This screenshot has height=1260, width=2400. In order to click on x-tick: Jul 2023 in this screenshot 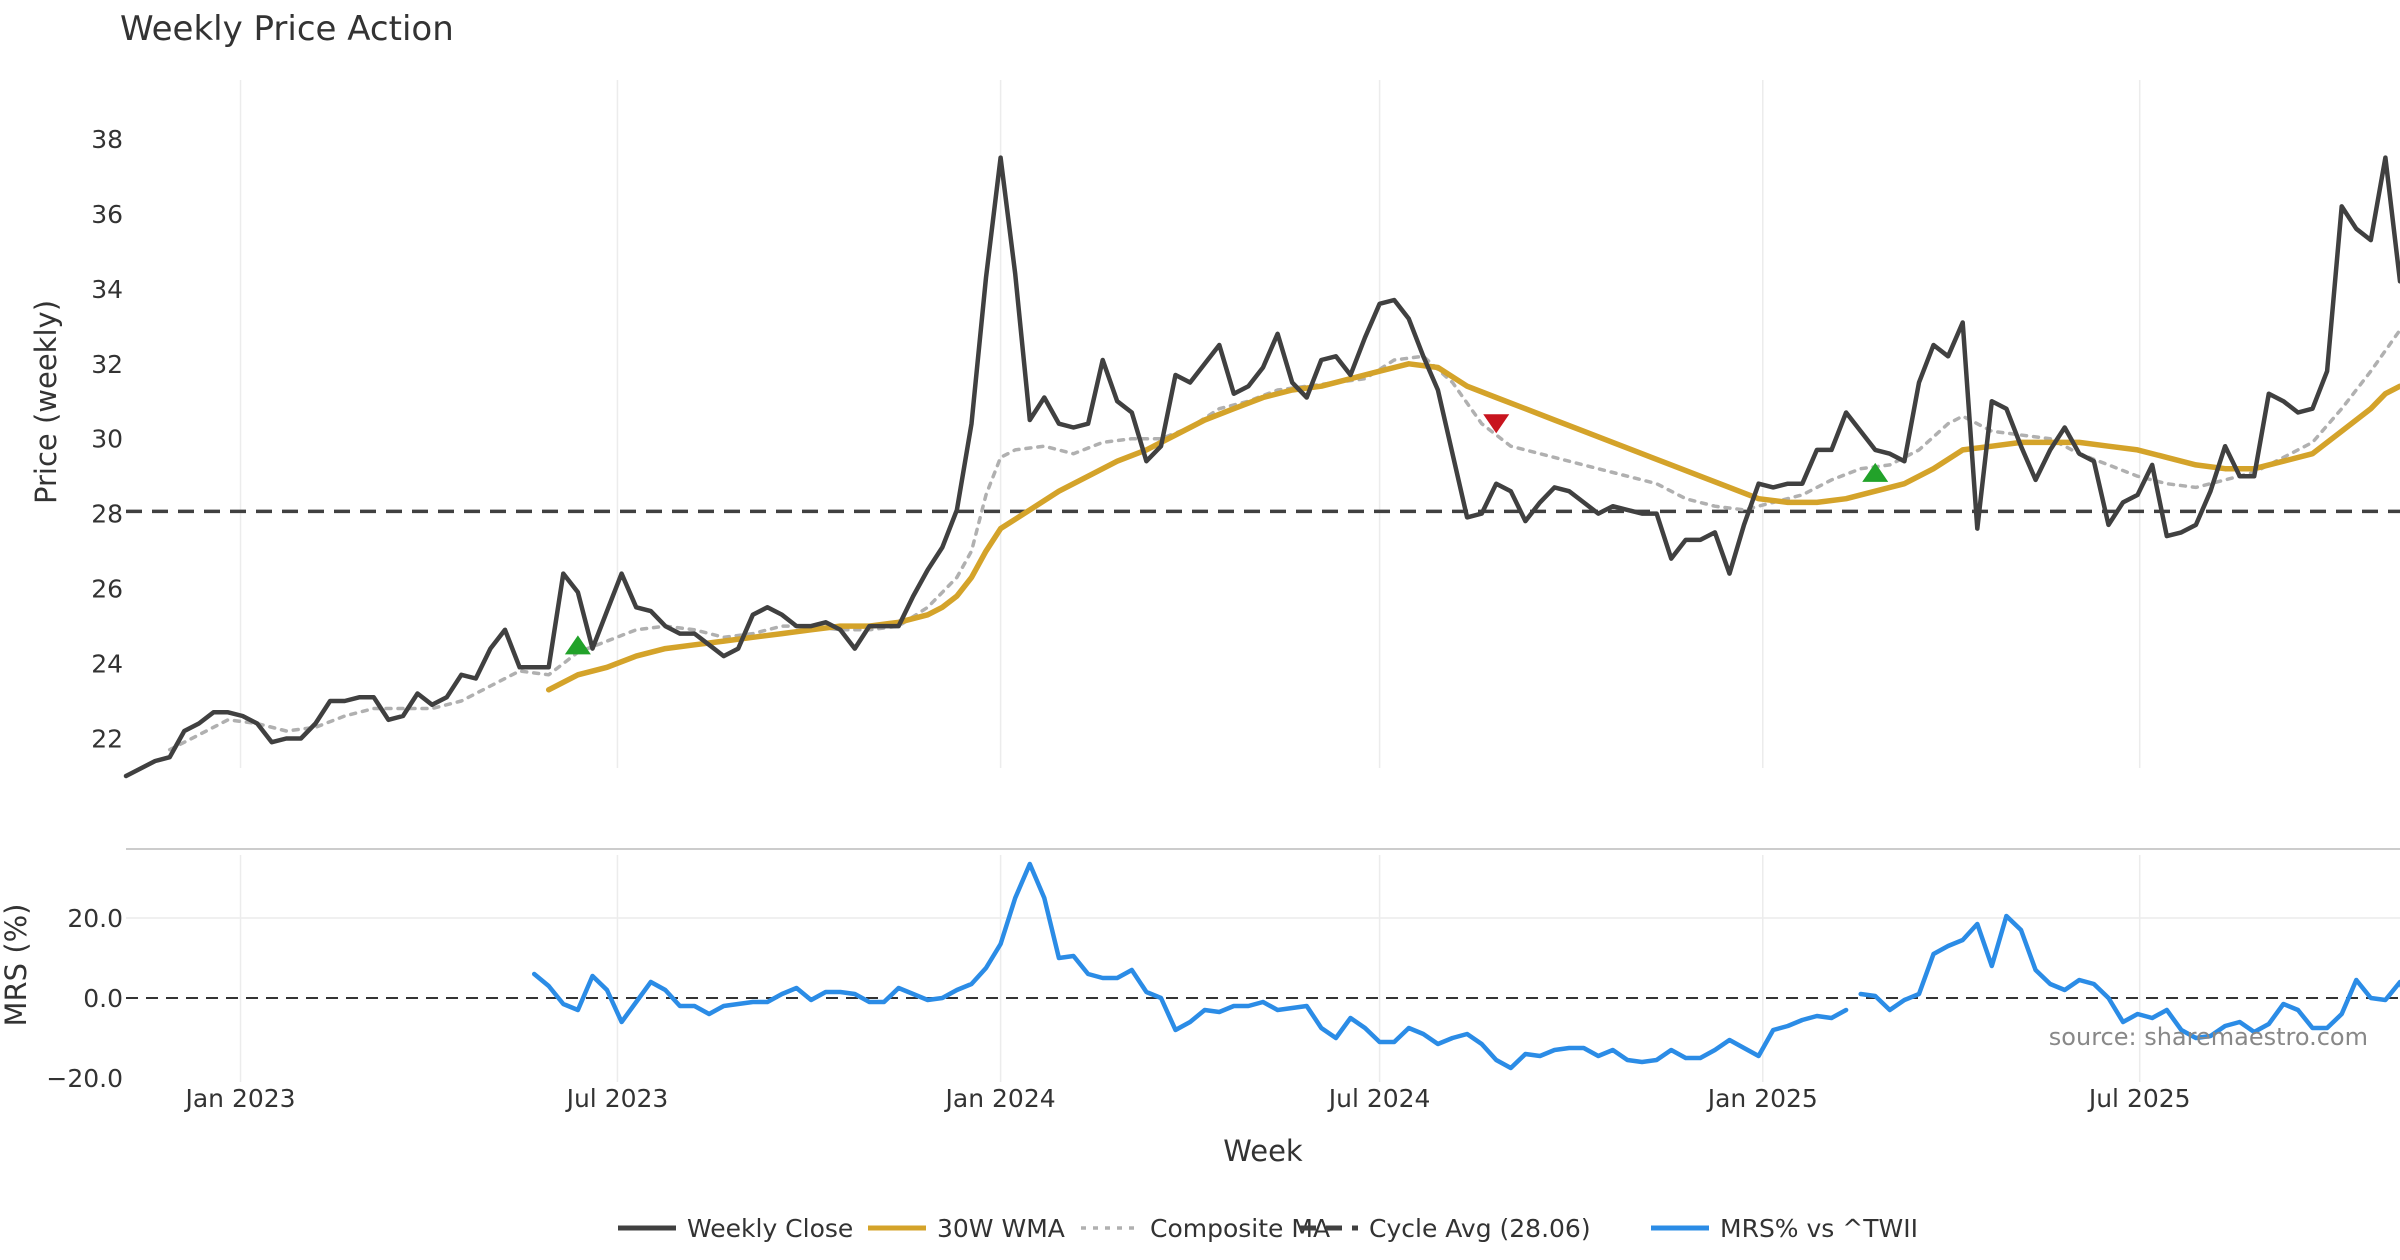, I will do `click(617, 1098)`.